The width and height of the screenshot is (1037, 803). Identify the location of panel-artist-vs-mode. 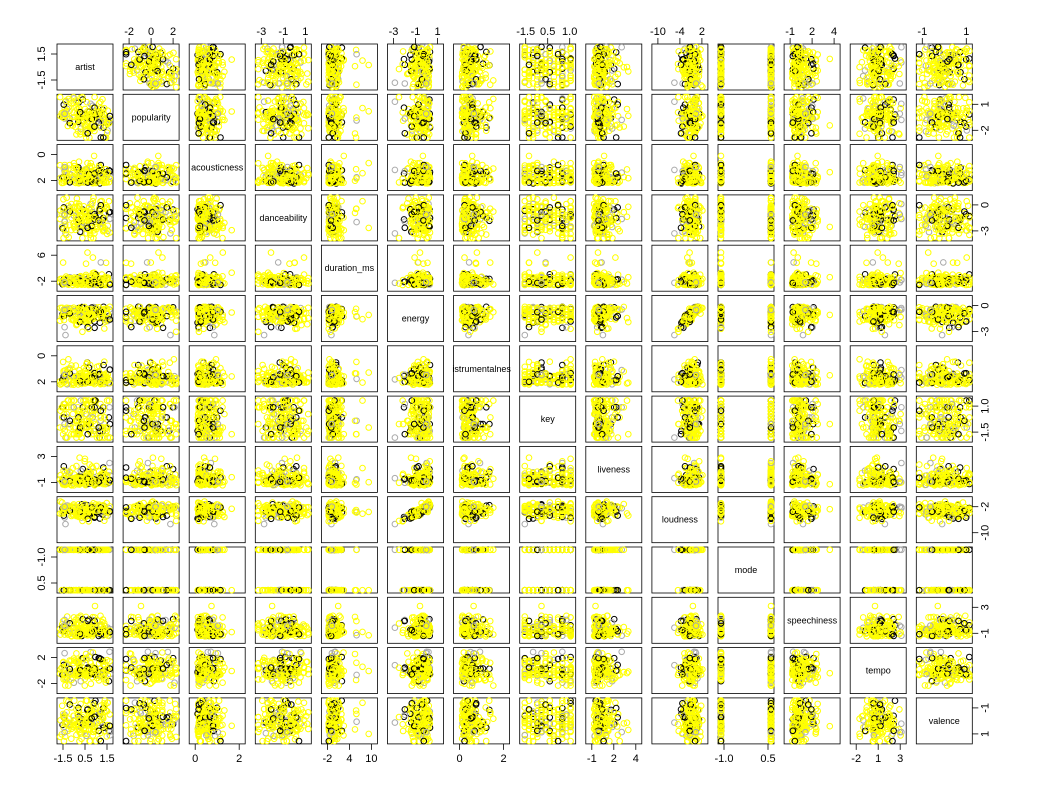
(746, 67).